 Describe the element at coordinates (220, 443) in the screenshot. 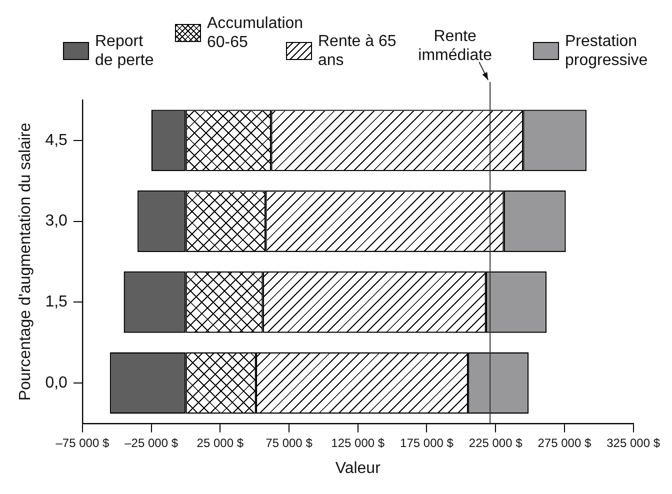

I see `x-tick-label: 25 000 $` at that location.